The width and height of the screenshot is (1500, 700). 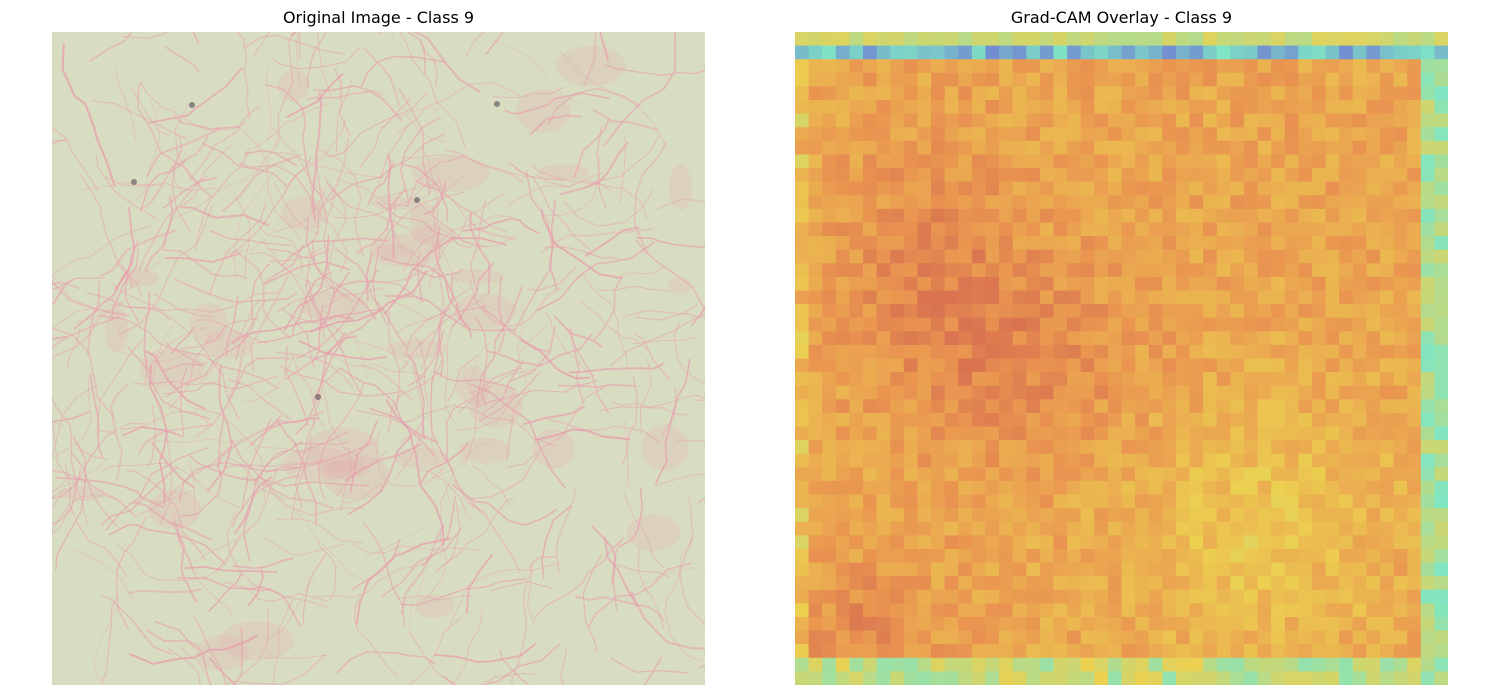 What do you see at coordinates (378, 17) in the screenshot?
I see `original-image-title: Original Image - Class 9` at bounding box center [378, 17].